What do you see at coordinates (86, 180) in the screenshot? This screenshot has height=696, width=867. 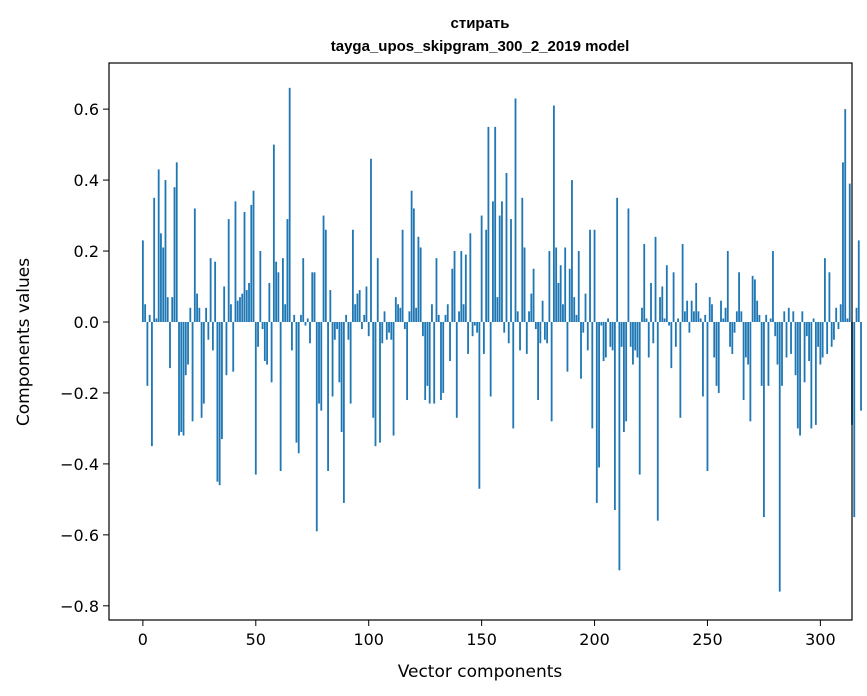 I see `y-tick-label: 0.4` at bounding box center [86, 180].